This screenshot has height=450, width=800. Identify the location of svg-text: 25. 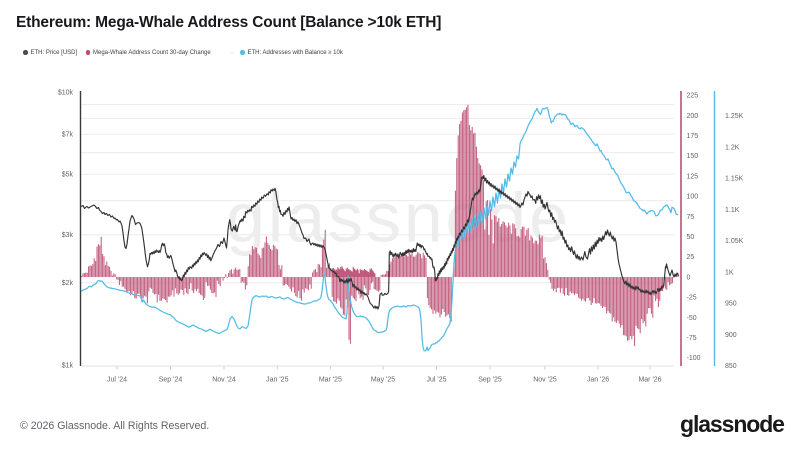
(691, 257).